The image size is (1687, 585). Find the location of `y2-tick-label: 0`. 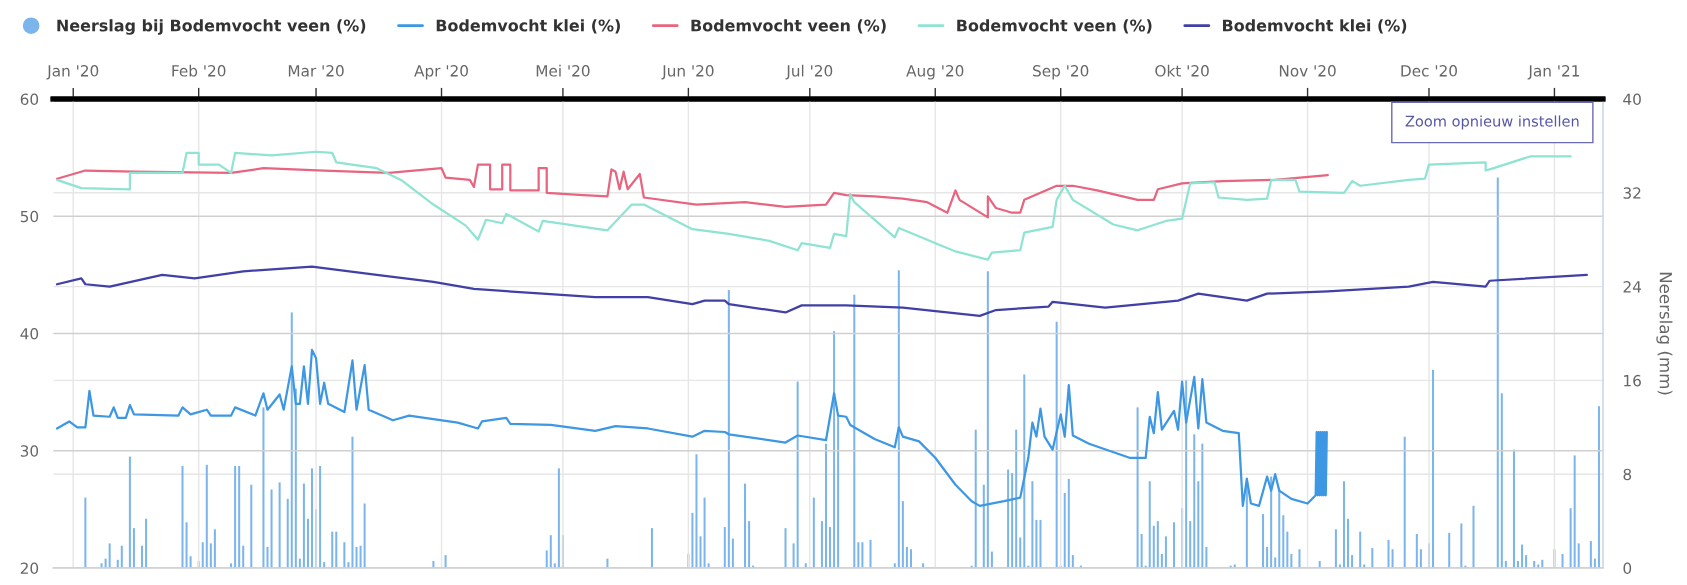

y2-tick-label: 0 is located at coordinates (1627, 568).